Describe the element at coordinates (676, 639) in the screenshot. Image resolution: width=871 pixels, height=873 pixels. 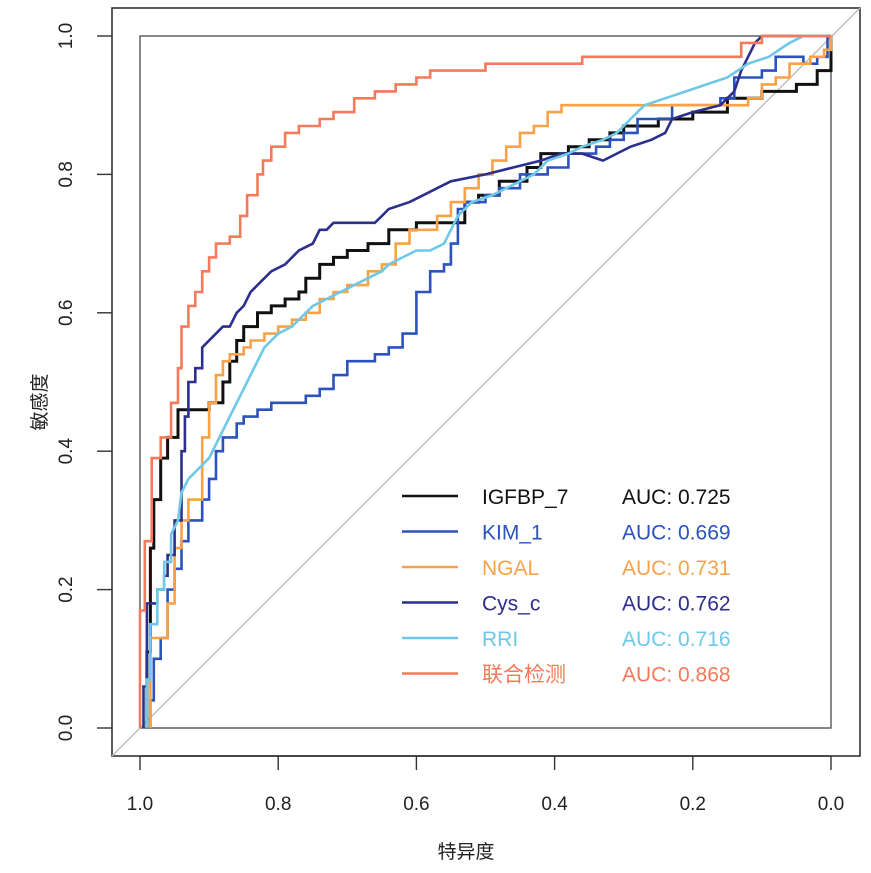
I see `legend-auc: AUC: 0.716` at that location.